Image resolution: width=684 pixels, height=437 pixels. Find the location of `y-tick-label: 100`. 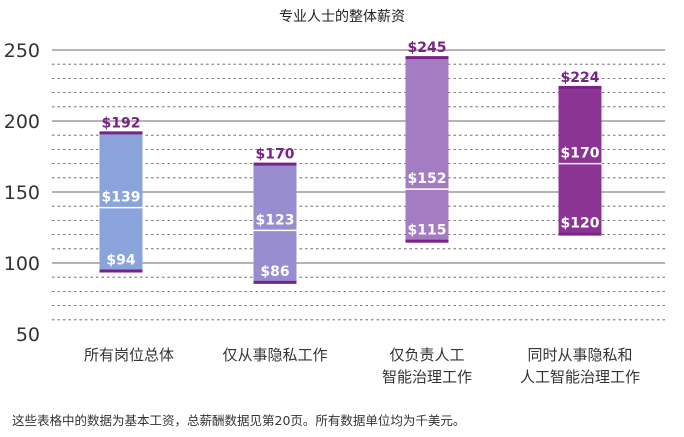

y-tick-label: 100 is located at coordinates (22, 264).